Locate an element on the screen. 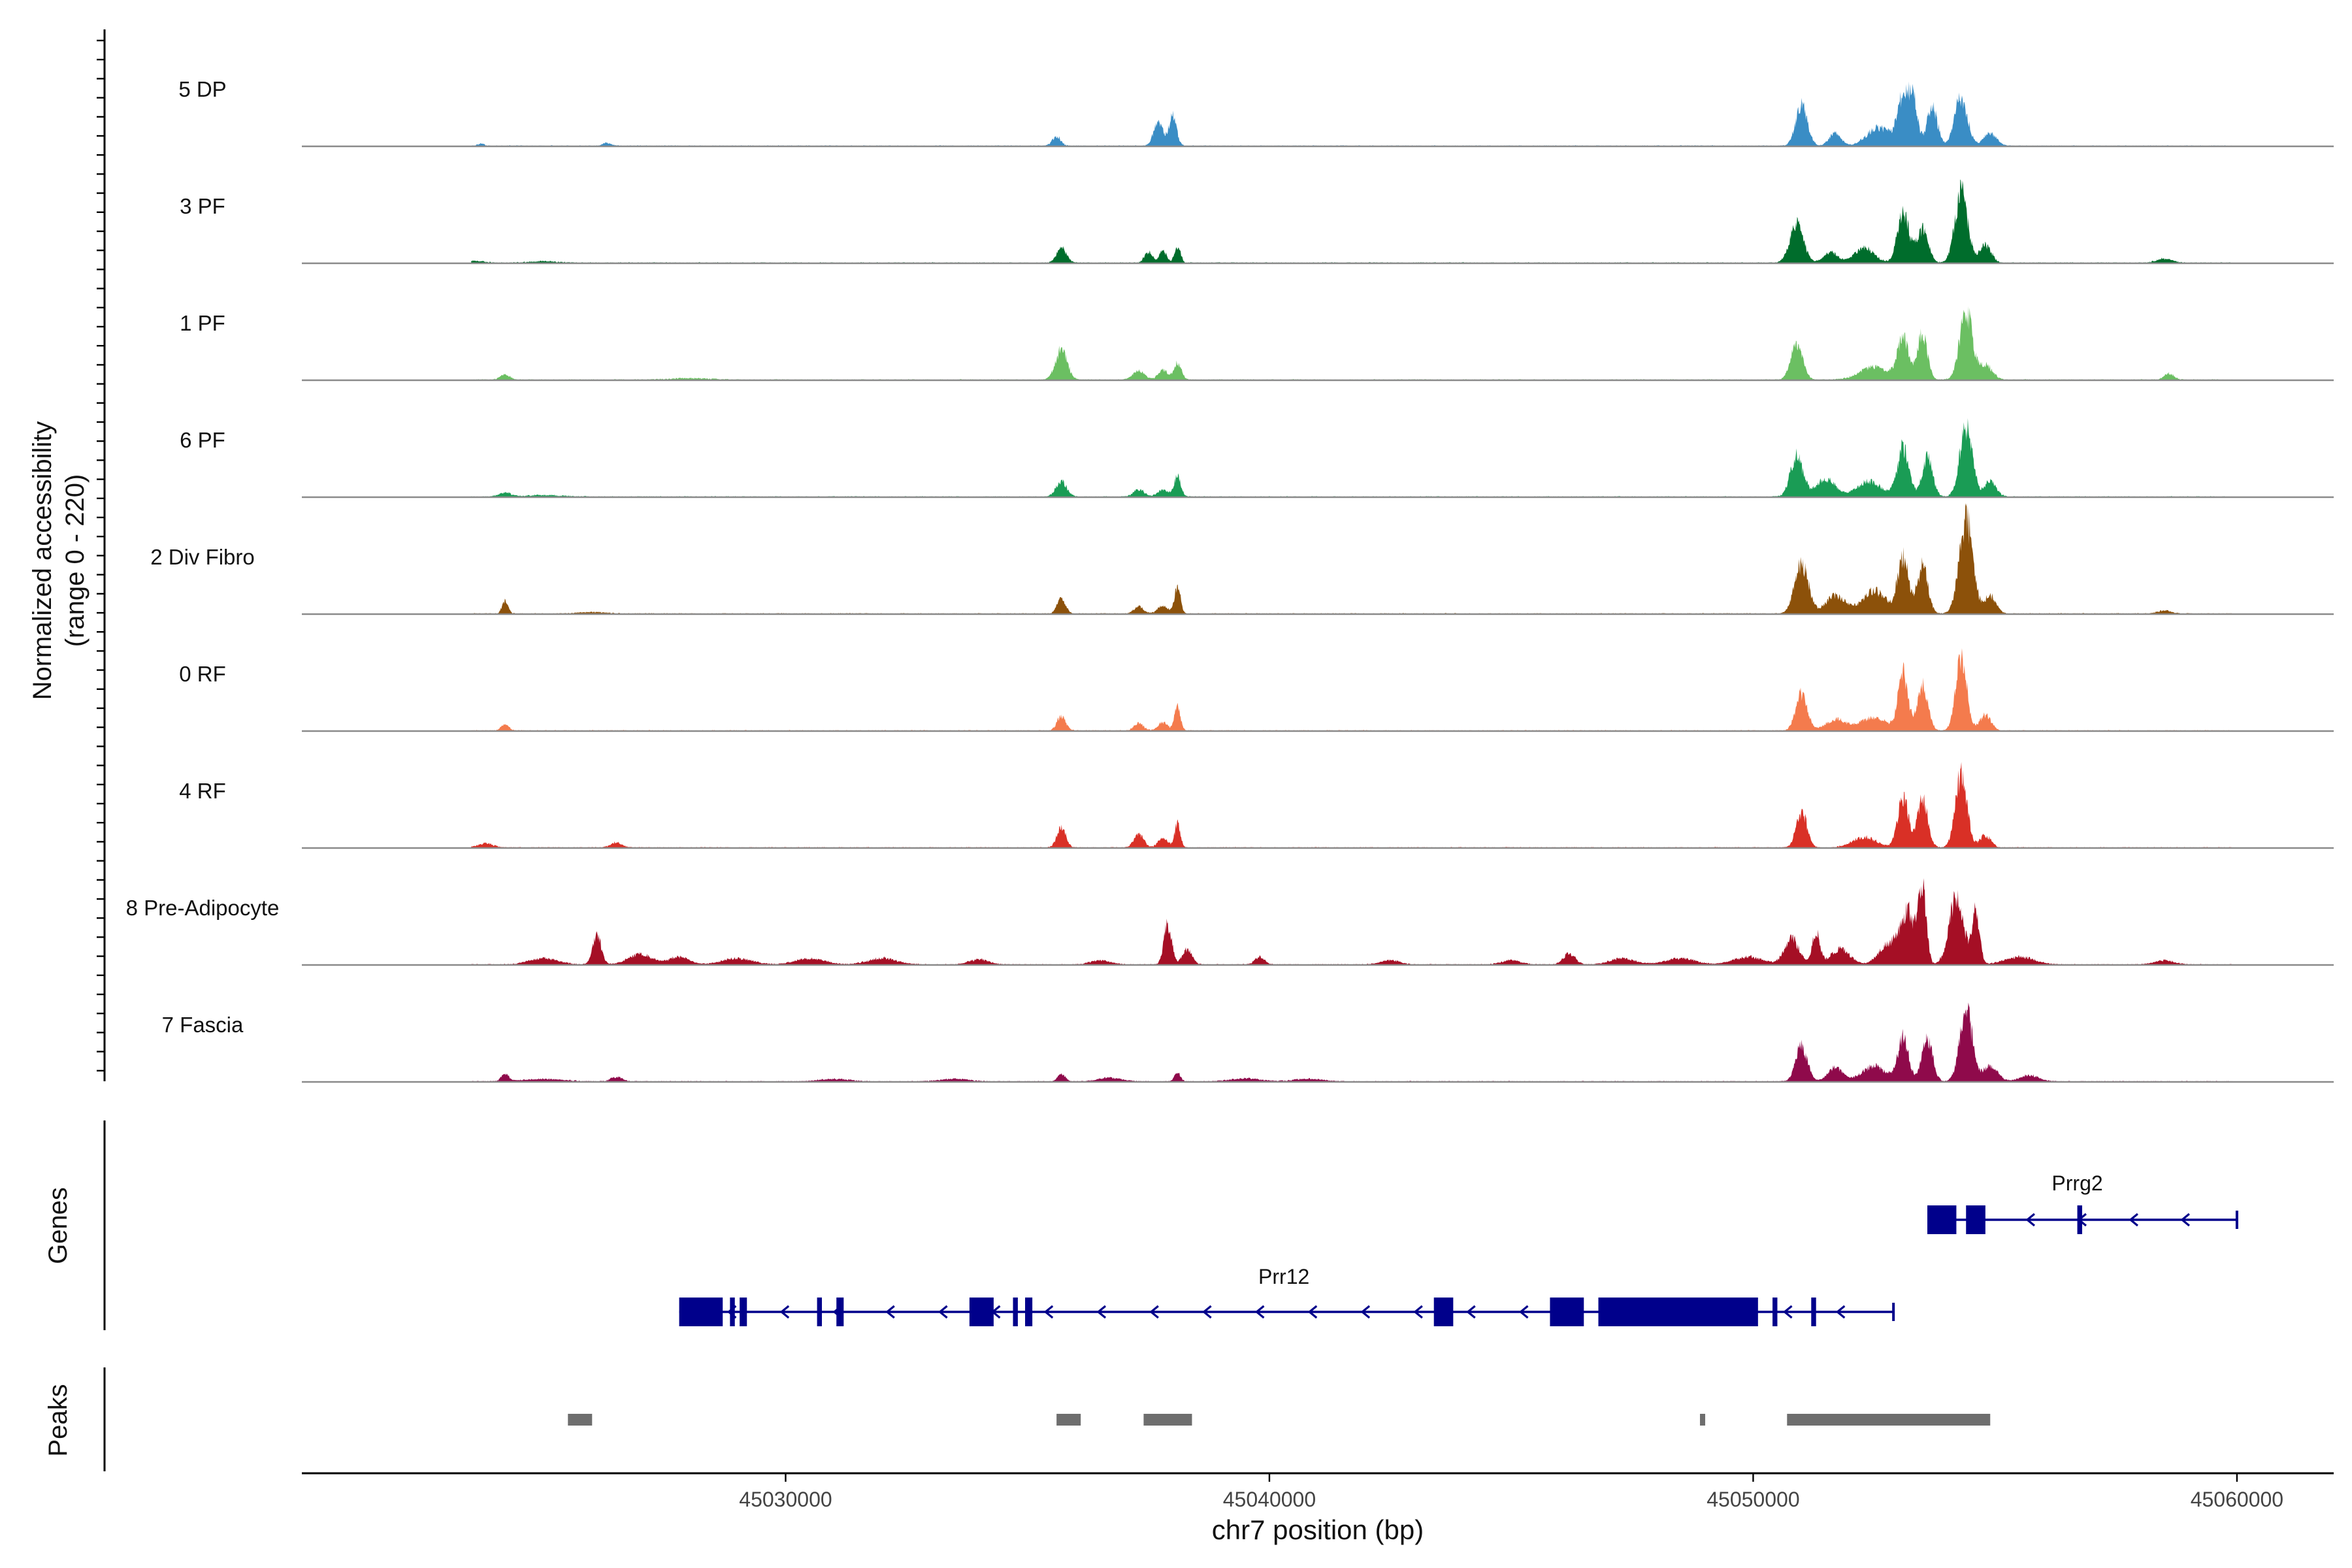 Image resolution: width=2352 pixels, height=1568 pixels. x-tick-label: 45030000 is located at coordinates (785, 1499).